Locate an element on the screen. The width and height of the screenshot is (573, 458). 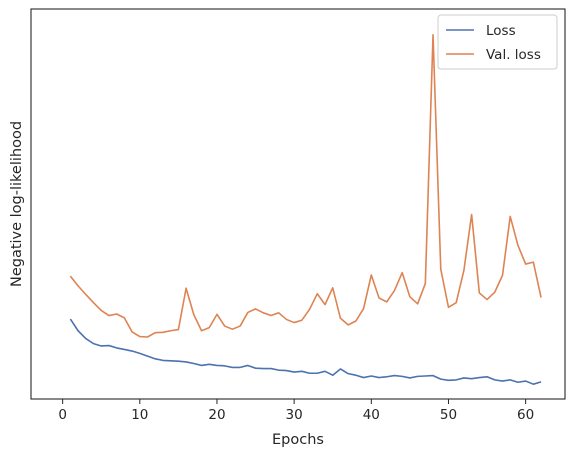
legend-box is located at coordinates (497, 42).